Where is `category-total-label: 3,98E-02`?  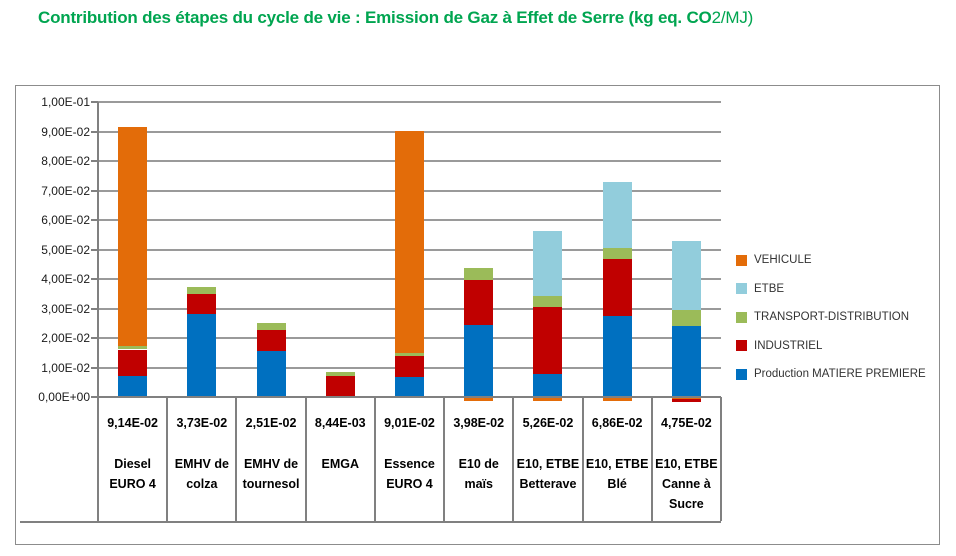 category-total-label: 3,98E-02 is located at coordinates (479, 423).